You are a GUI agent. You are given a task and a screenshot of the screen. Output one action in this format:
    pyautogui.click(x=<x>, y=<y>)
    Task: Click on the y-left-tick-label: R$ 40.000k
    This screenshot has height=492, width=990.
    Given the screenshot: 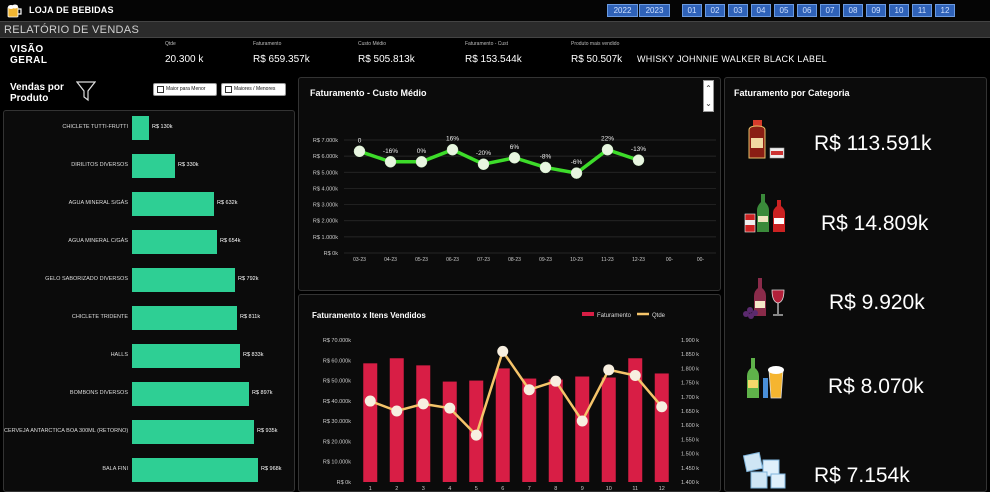 What is the action you would take?
    pyautogui.click(x=337, y=402)
    